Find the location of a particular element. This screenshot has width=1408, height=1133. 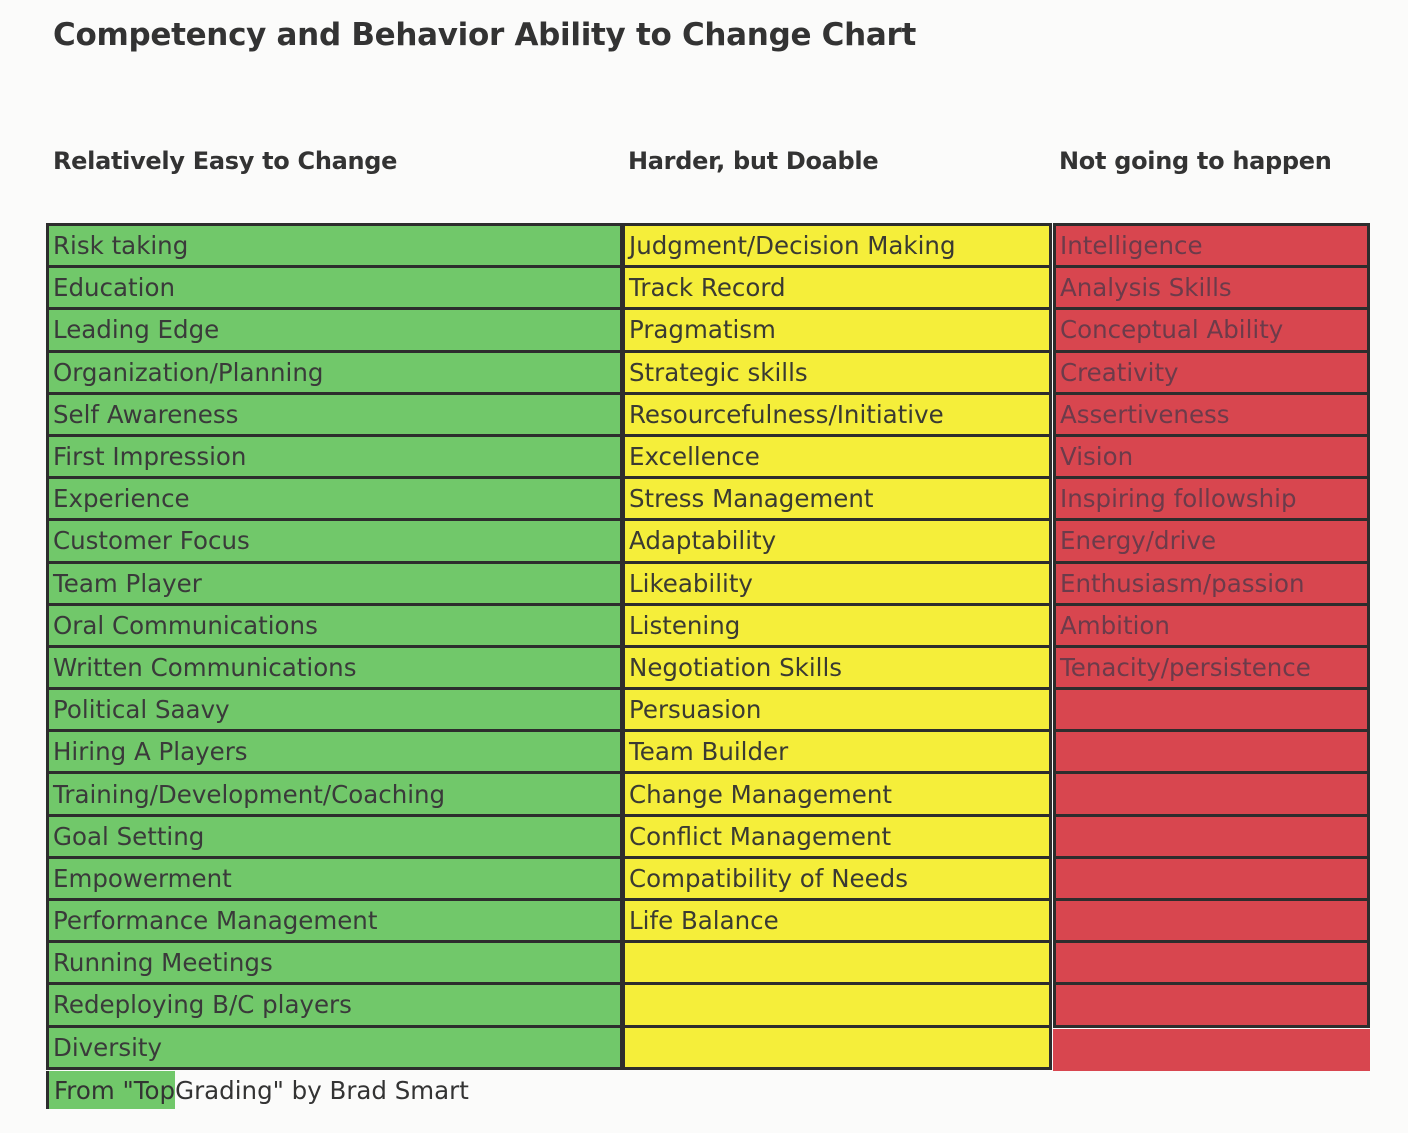

table-cell: Team Builder is located at coordinates (837, 753).